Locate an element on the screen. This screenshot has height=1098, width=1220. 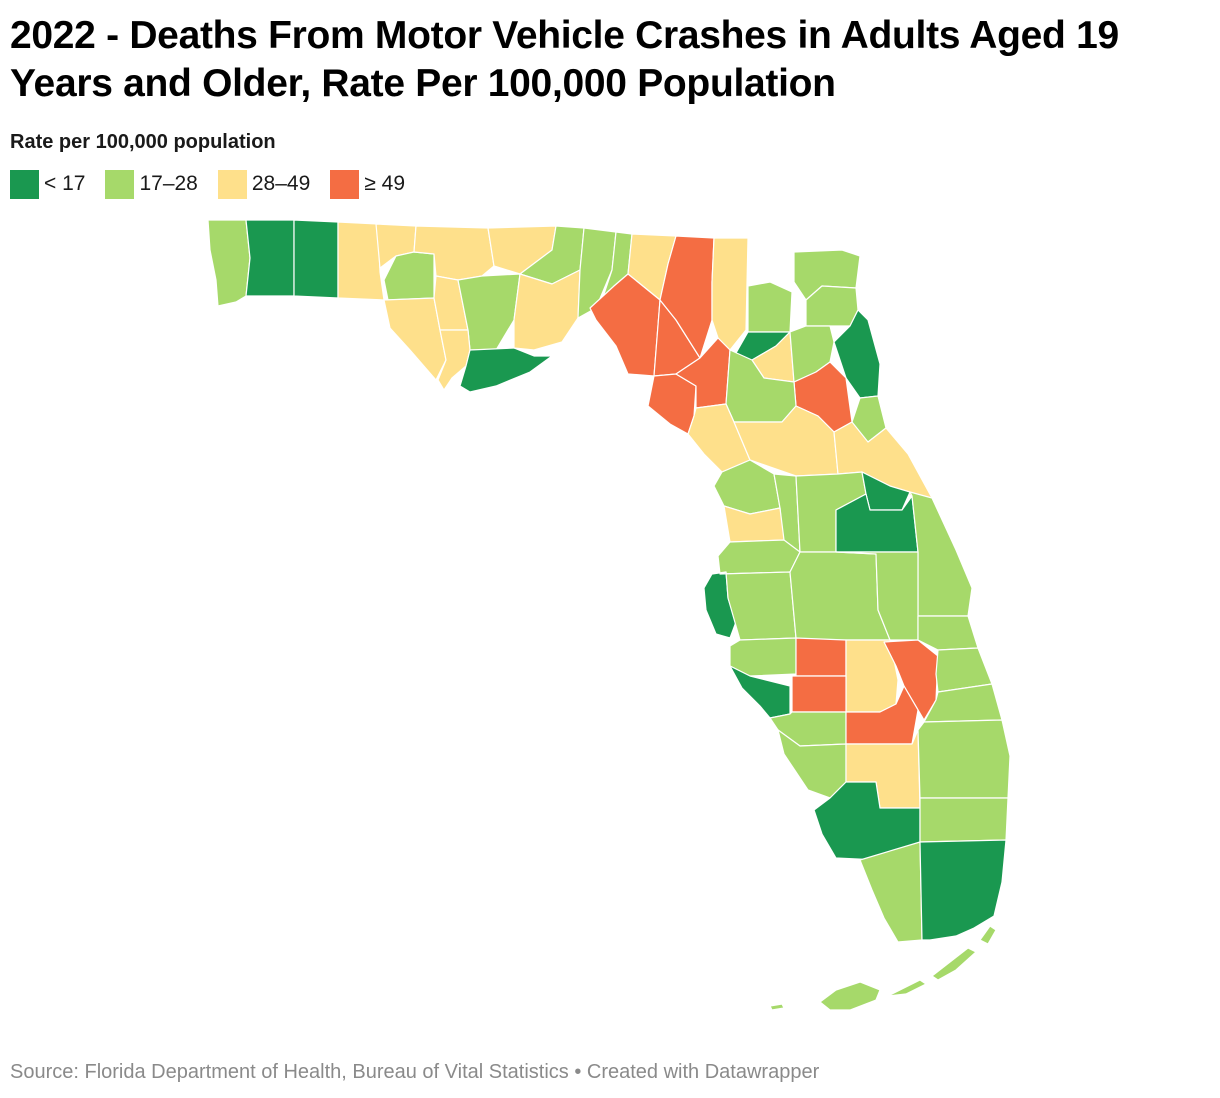
county-santa-rosa is located at coordinates (270, 258).